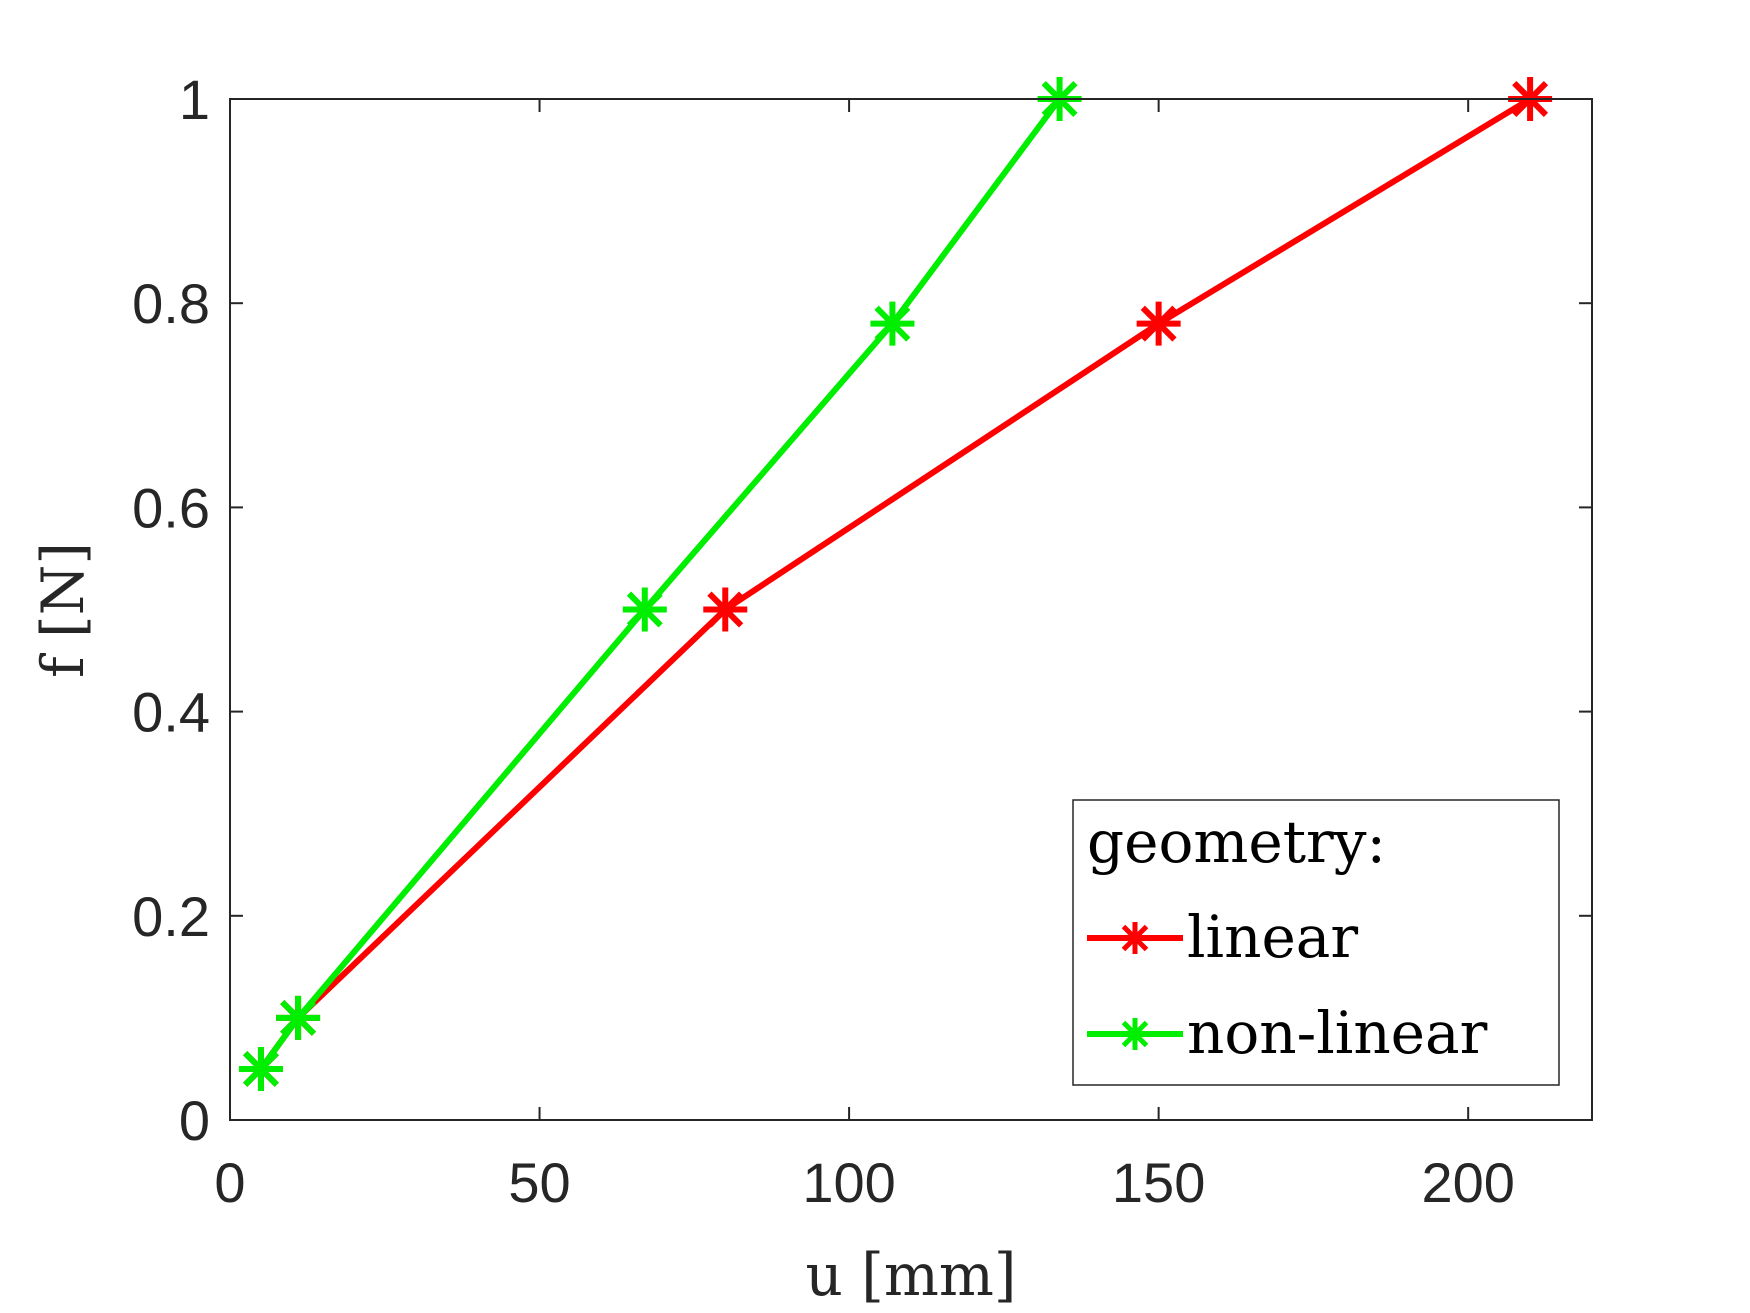  Describe the element at coordinates (1467, 1182) in the screenshot. I see `x-tick-label-4: 200` at that location.